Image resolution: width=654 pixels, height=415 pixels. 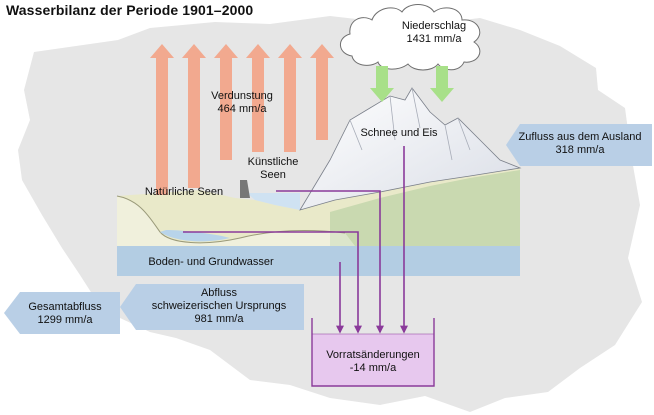 What do you see at coordinates (65, 320) in the screenshot?
I see `total-runoff-value: 1299 mm/a` at bounding box center [65, 320].